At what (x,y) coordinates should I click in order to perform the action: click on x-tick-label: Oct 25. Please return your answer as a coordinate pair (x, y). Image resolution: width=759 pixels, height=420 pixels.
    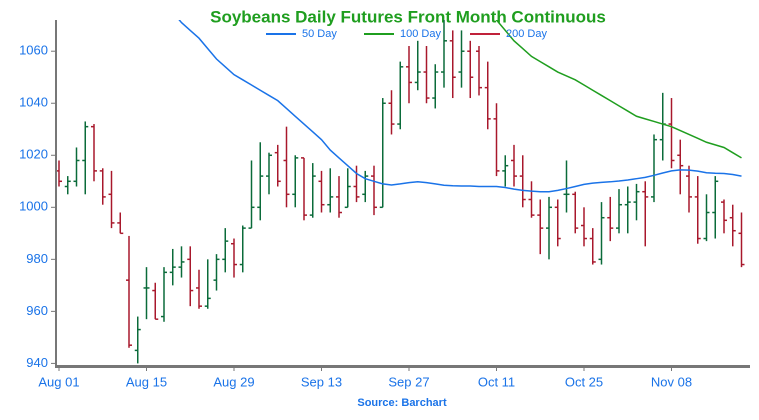
    Looking at the image, I should click on (584, 381).